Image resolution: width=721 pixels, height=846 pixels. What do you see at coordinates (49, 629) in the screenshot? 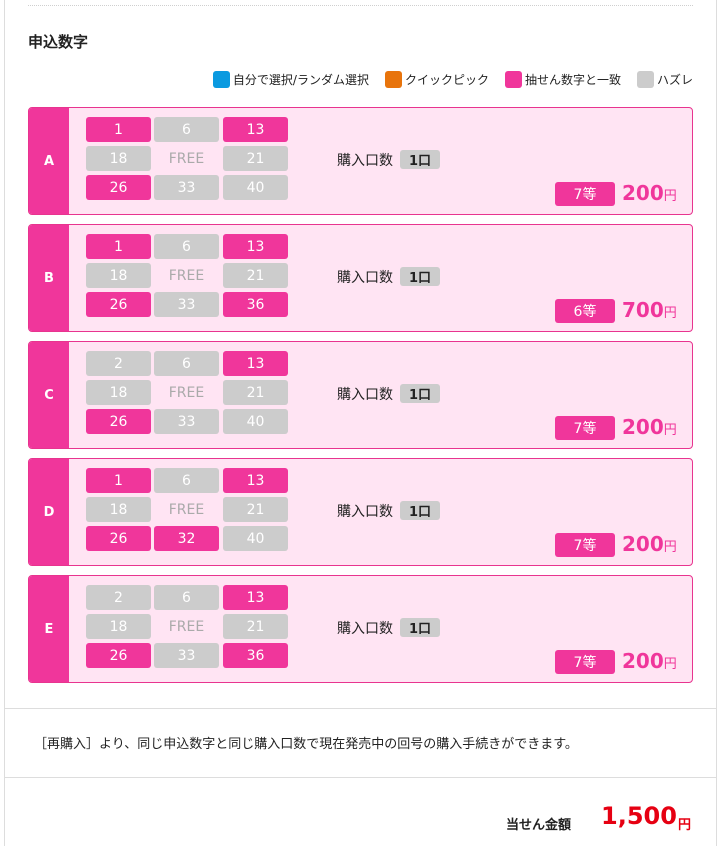
I see `line-letter: E` at bounding box center [49, 629].